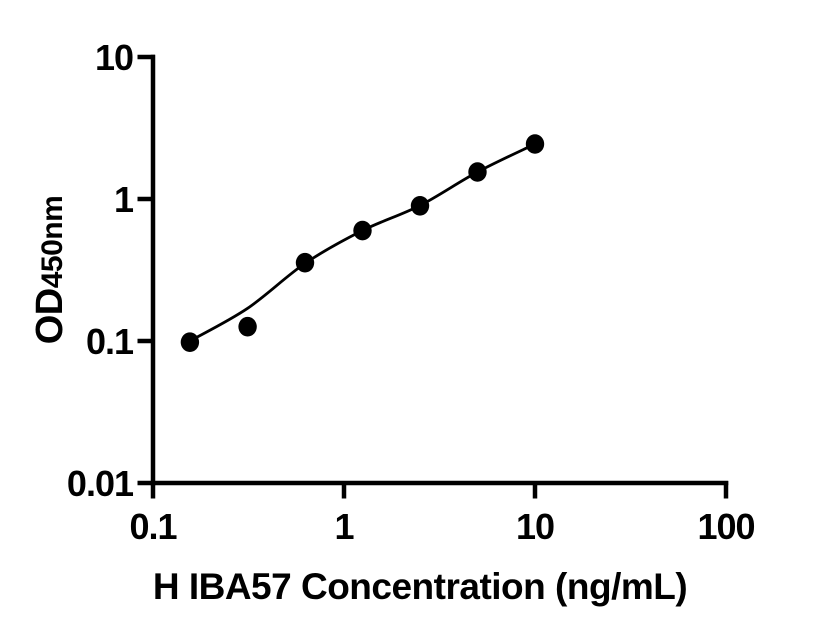  I want to click on y-axis-title-main: OD, so click(50, 316).